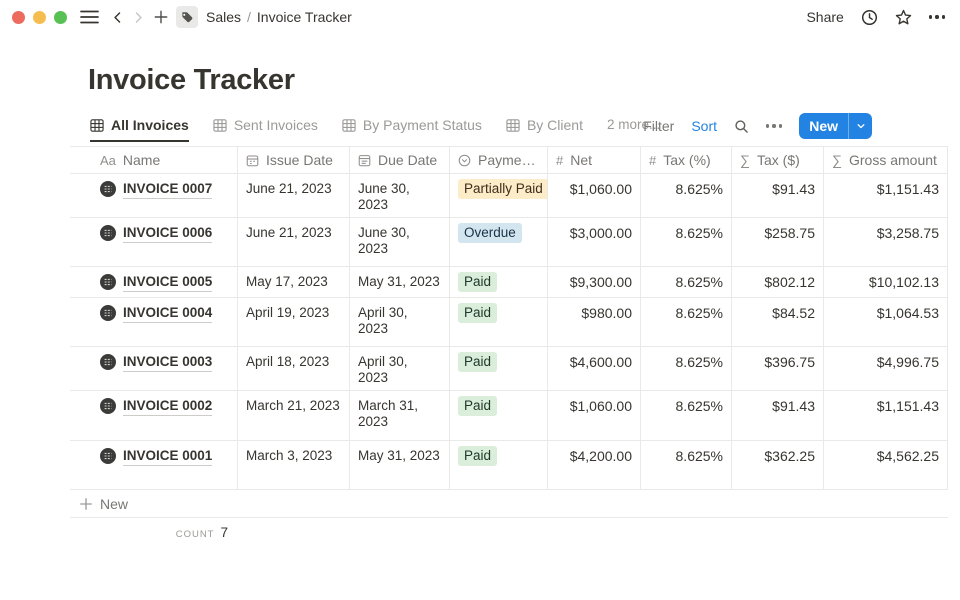 This screenshot has width=960, height=600. Describe the element at coordinates (593, 368) in the screenshot. I see `net-cell: $4,600.00` at that location.